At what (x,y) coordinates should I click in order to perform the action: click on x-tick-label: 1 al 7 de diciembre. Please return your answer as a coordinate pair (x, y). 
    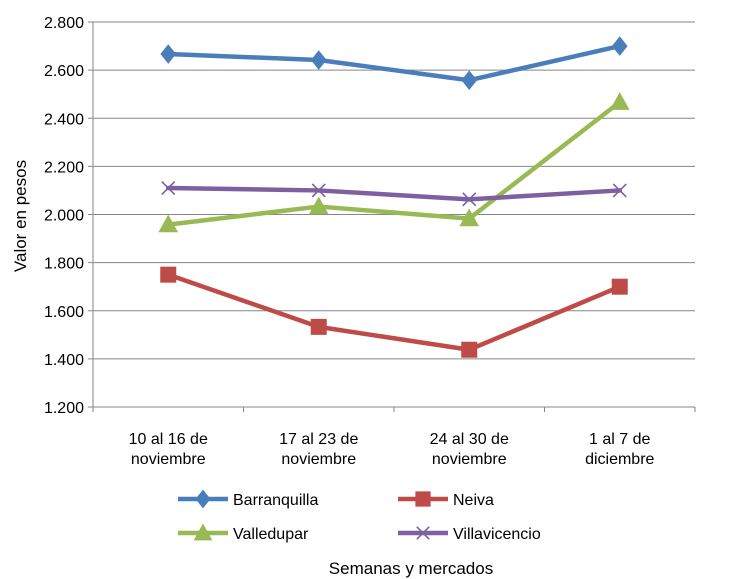
    Looking at the image, I should click on (619, 449).